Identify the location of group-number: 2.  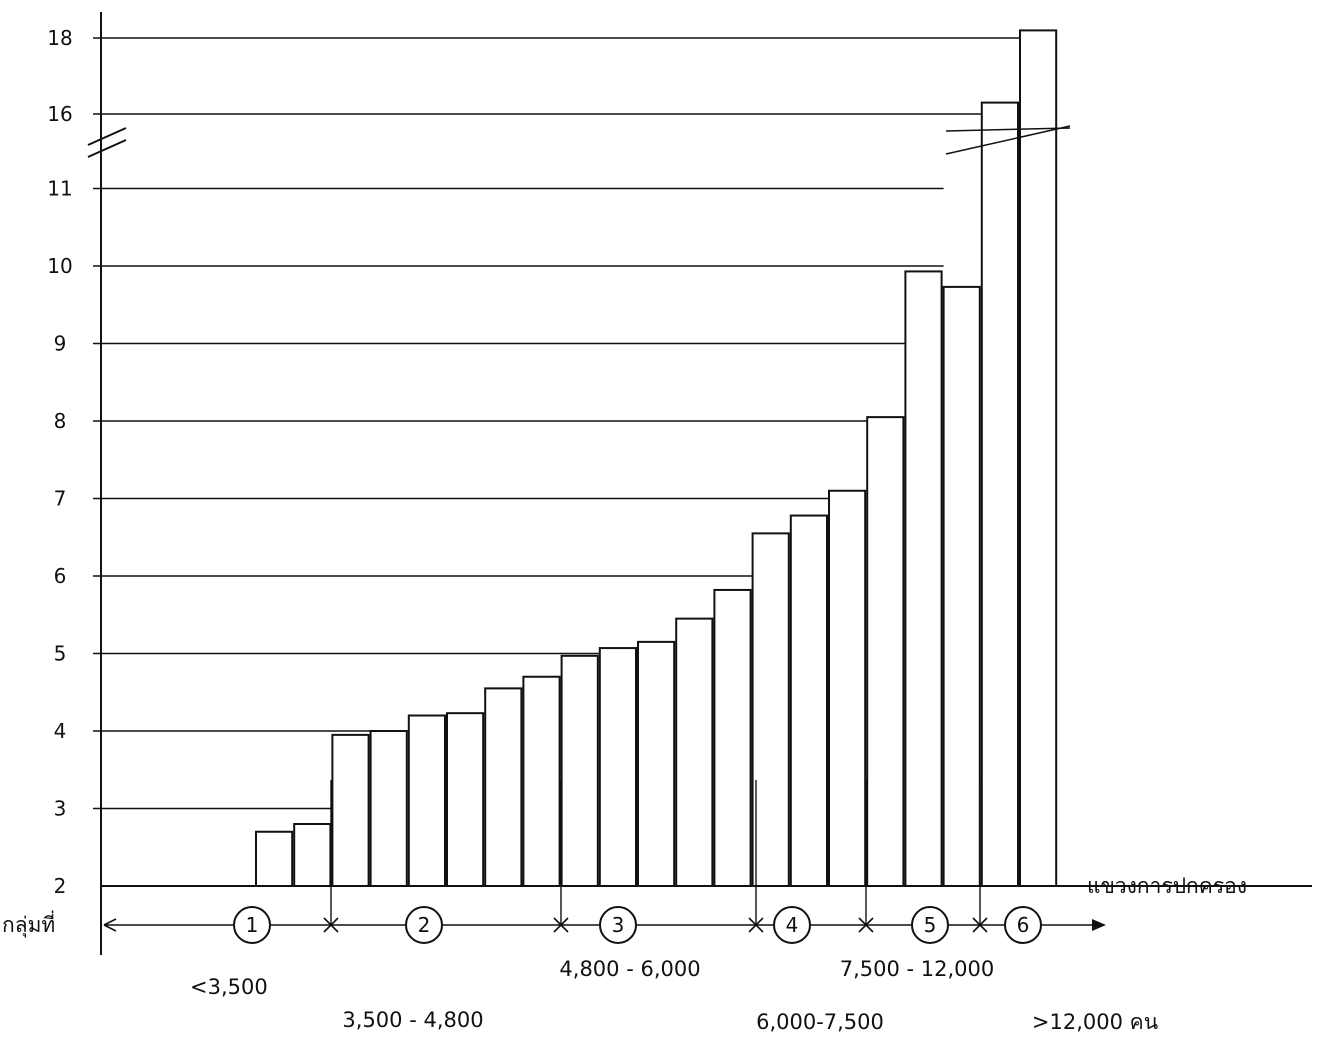
(424, 925).